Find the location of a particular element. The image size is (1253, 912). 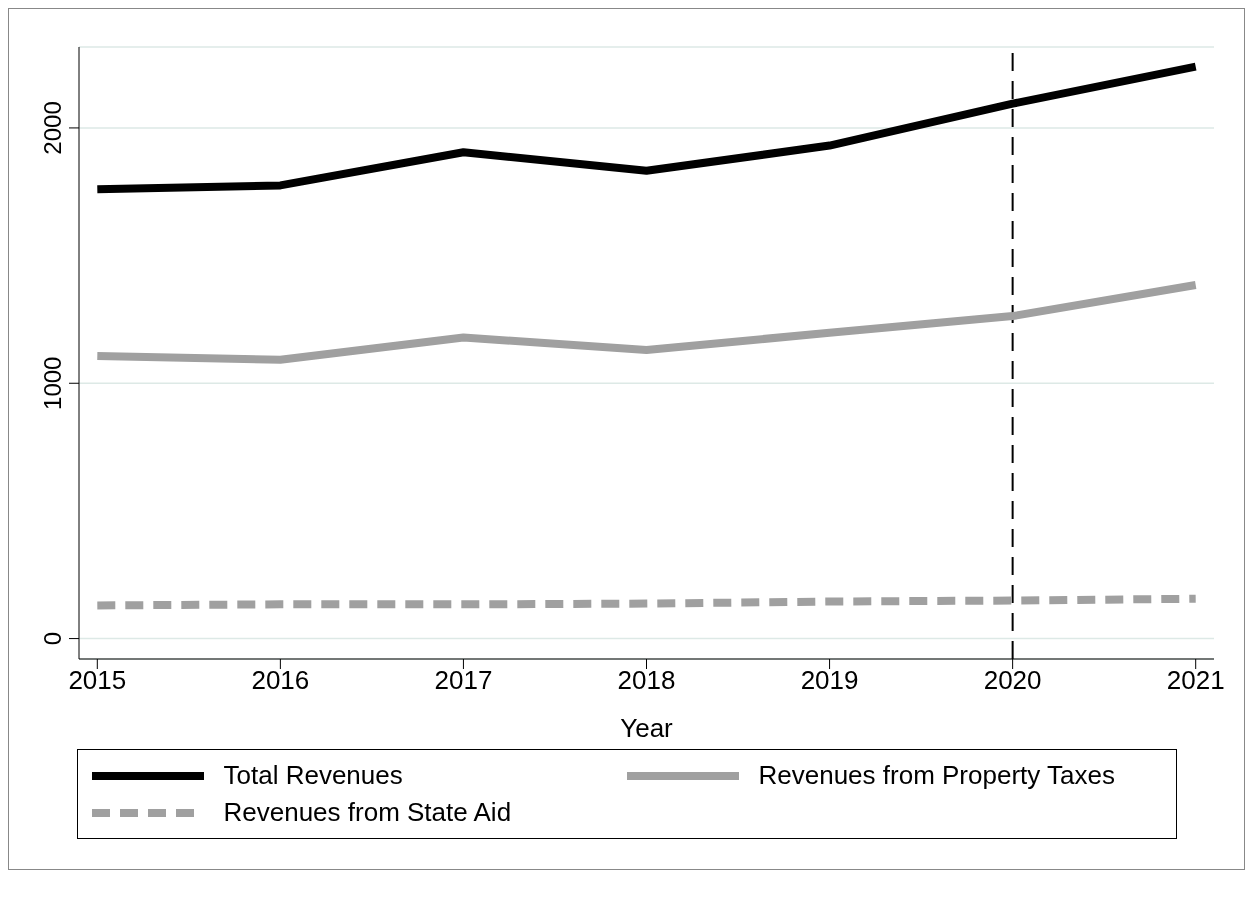

legend-label: Revenues from Property Taxes is located at coordinates (936, 775).